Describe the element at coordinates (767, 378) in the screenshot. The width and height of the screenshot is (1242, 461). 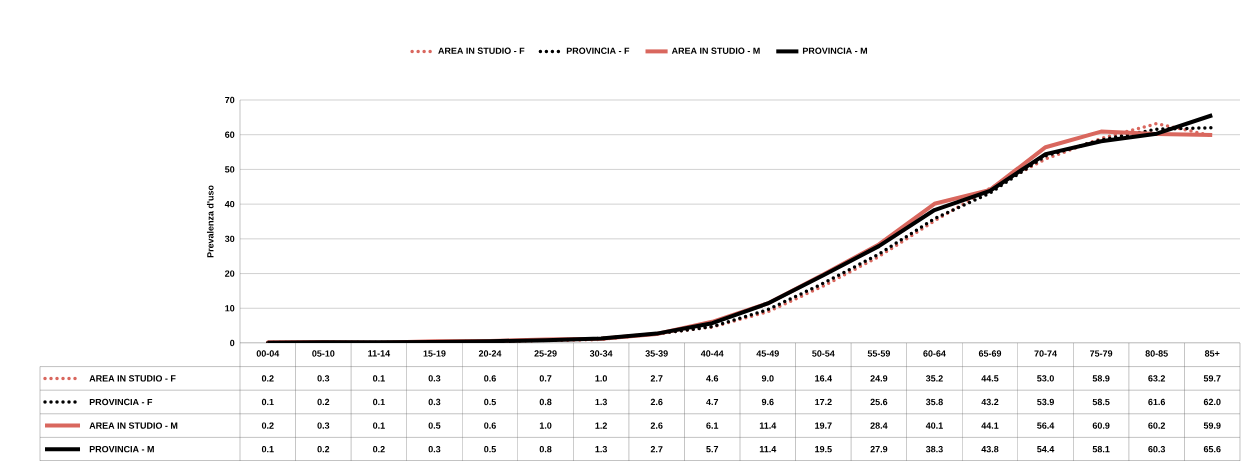
I see `data-label: 9.0` at that location.